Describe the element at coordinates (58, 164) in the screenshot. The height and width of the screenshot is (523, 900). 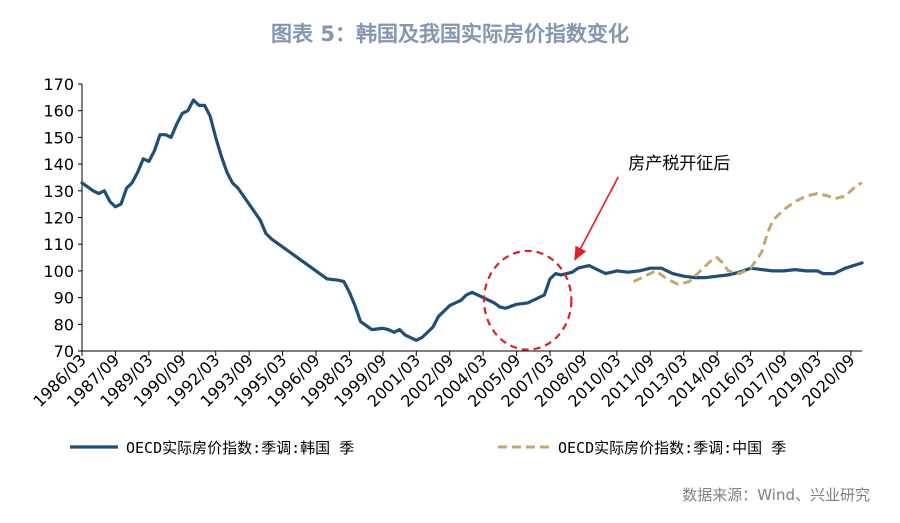
I see `y-tick-label: 140` at that location.